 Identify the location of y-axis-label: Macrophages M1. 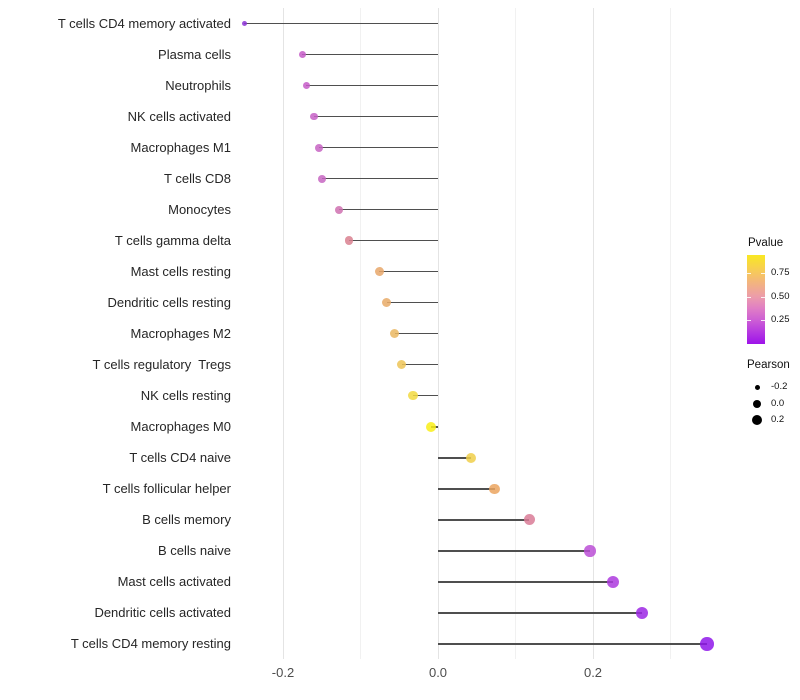
(180, 147).